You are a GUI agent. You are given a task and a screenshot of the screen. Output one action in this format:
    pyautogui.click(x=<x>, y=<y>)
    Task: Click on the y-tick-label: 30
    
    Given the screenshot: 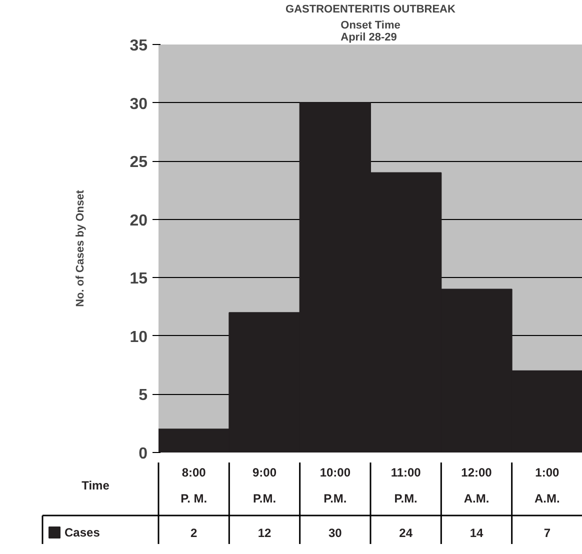 What is the action you would take?
    pyautogui.click(x=139, y=104)
    